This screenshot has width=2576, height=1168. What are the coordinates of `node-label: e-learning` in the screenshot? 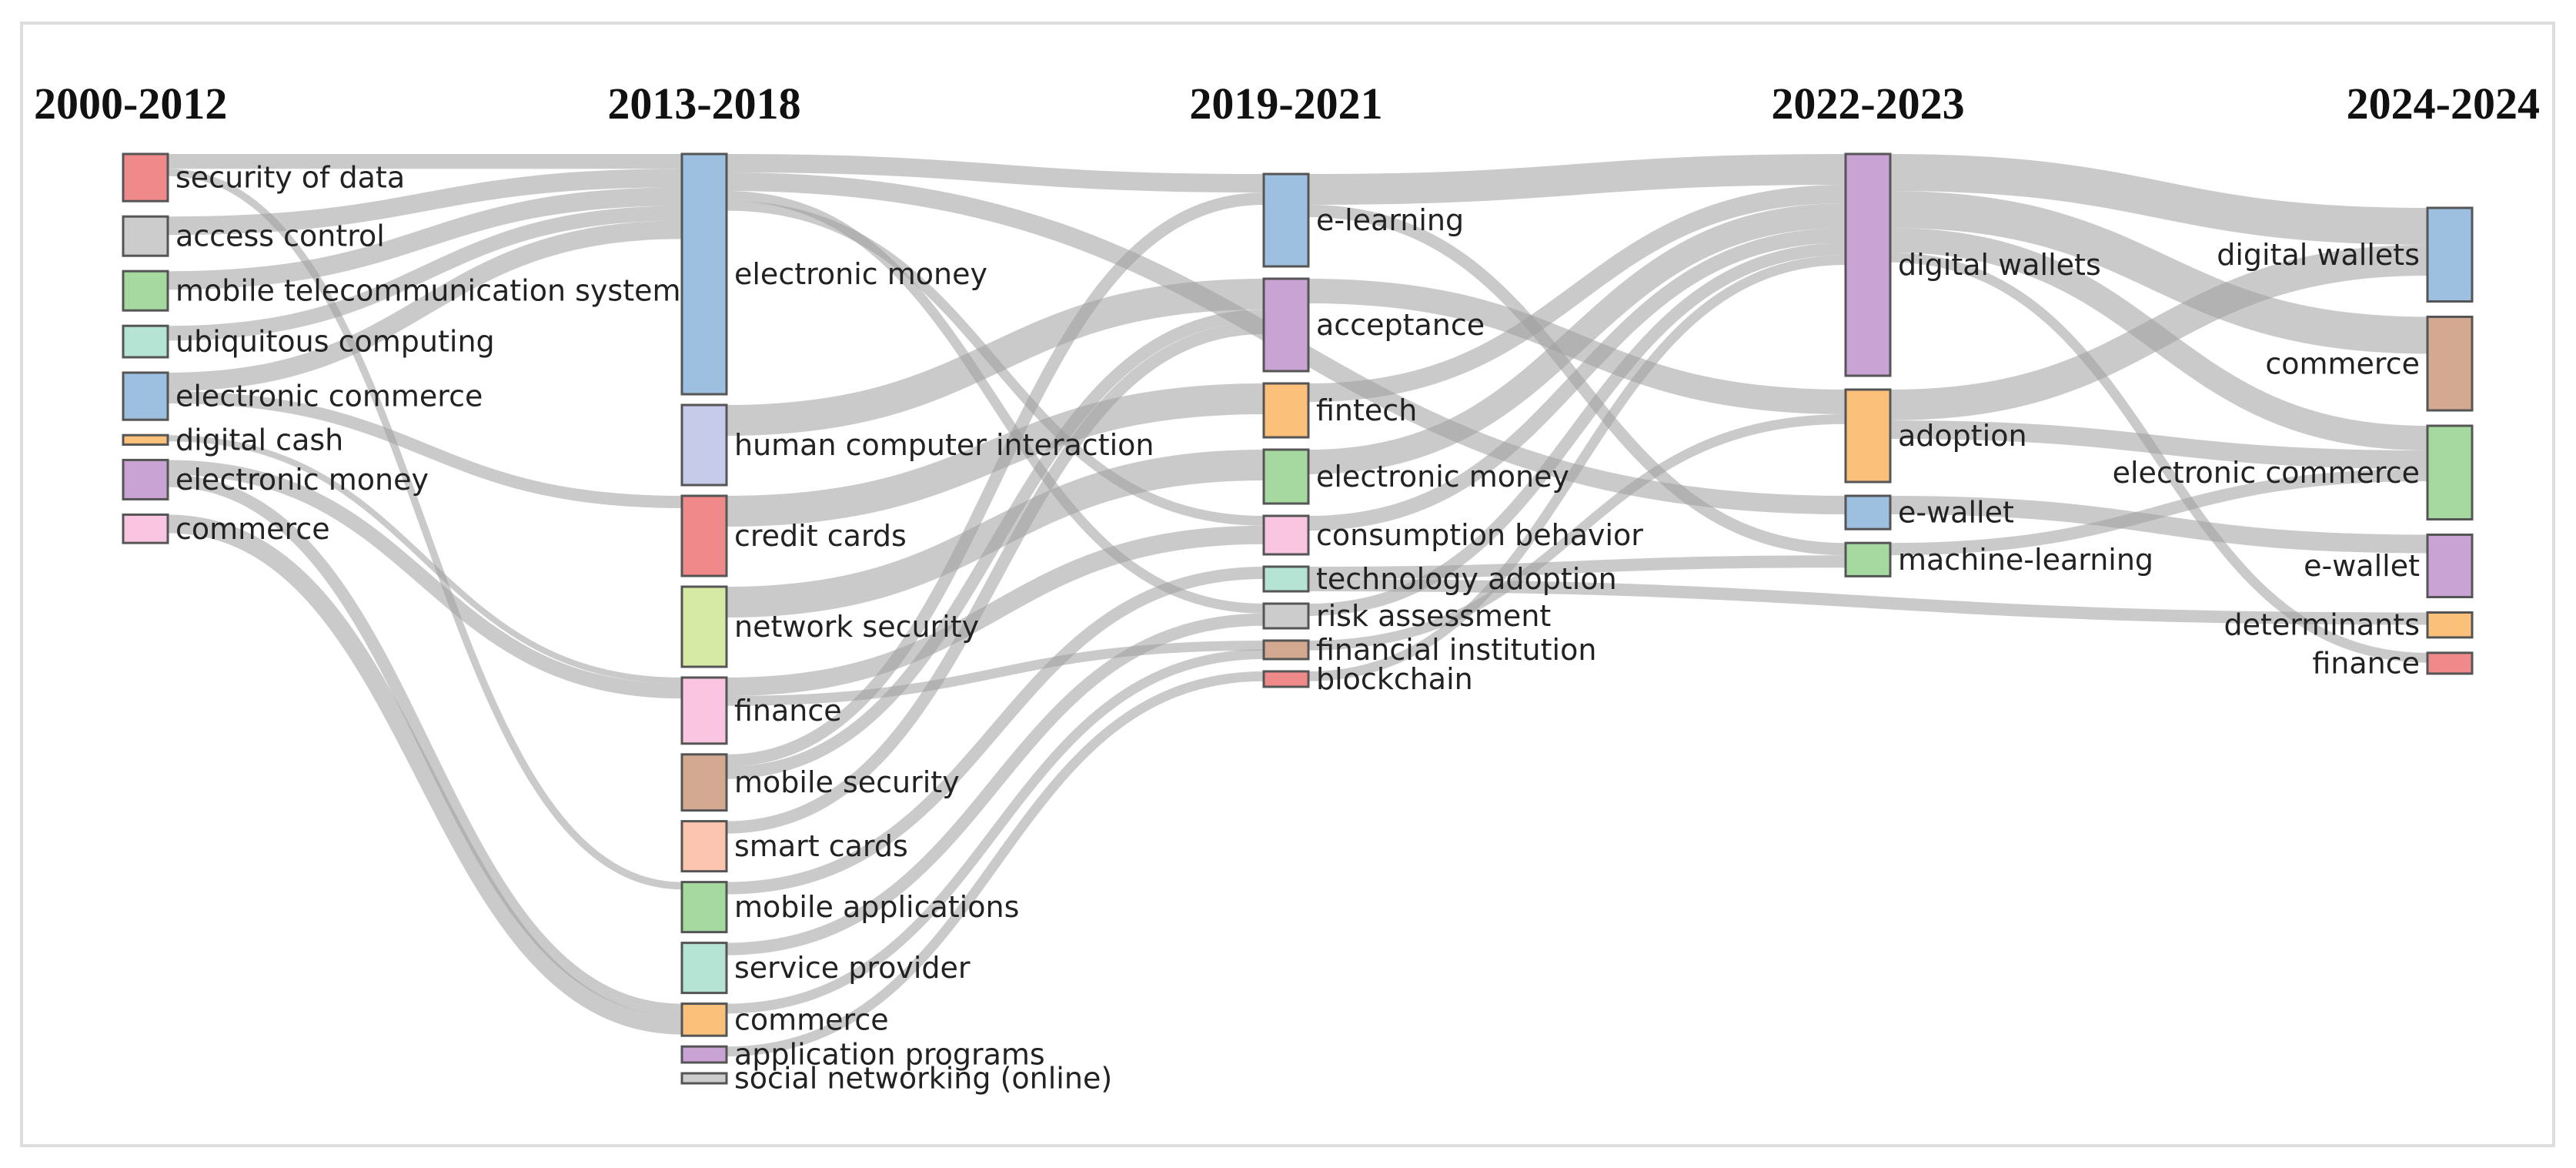 It's located at (1390, 220).